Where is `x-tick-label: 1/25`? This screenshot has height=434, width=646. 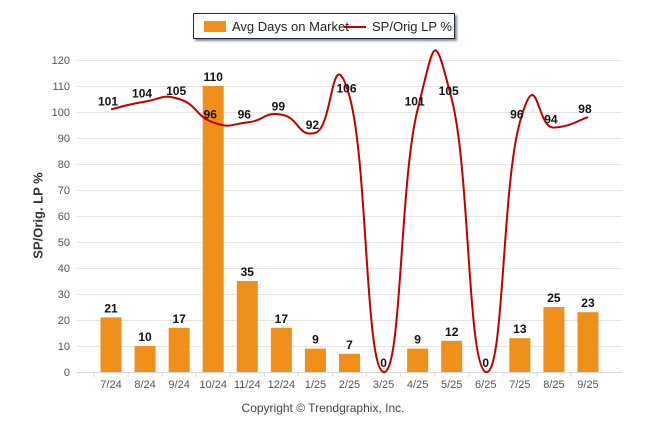 x-tick-label: 1/25 is located at coordinates (315, 385).